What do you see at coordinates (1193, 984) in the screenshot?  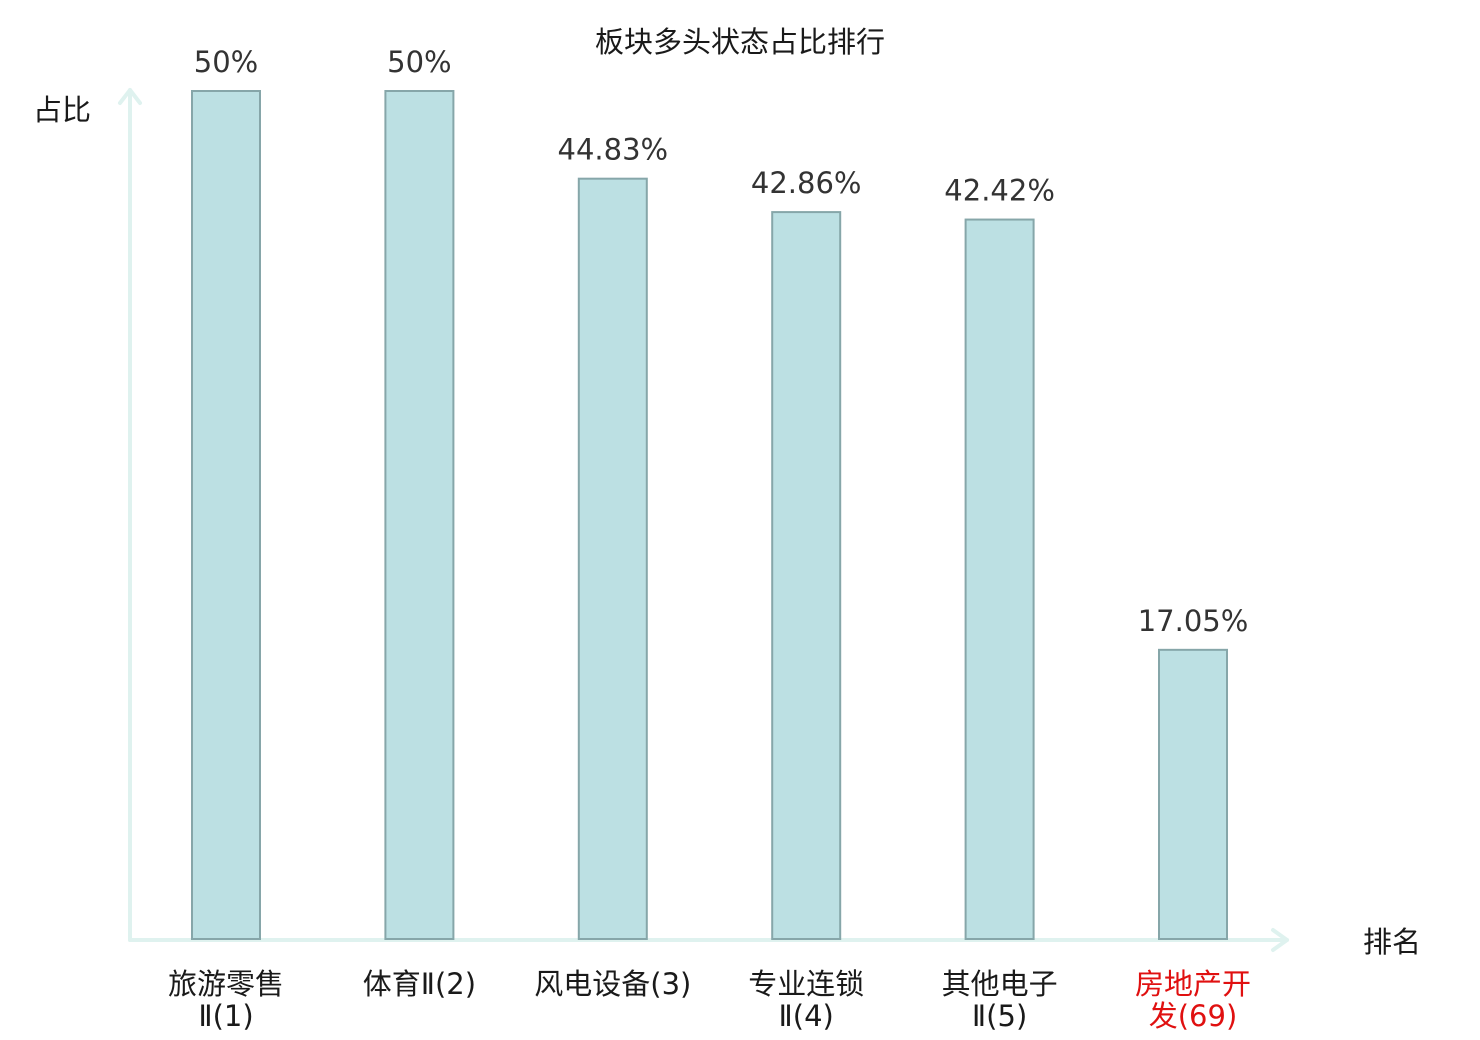 I see `x-tick-label: 房地产开` at bounding box center [1193, 984].